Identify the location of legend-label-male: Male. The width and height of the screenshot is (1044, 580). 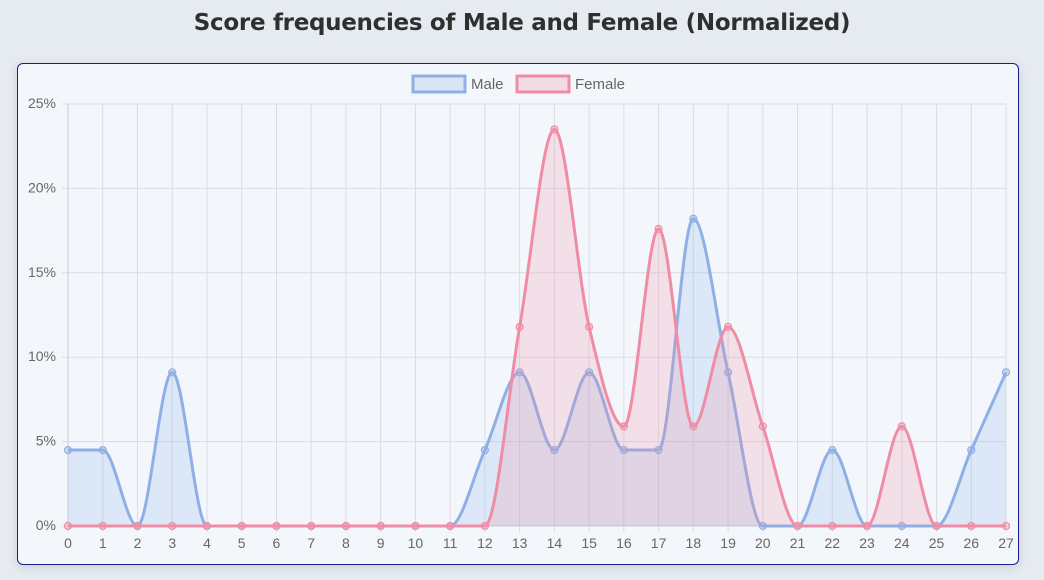
(487, 84).